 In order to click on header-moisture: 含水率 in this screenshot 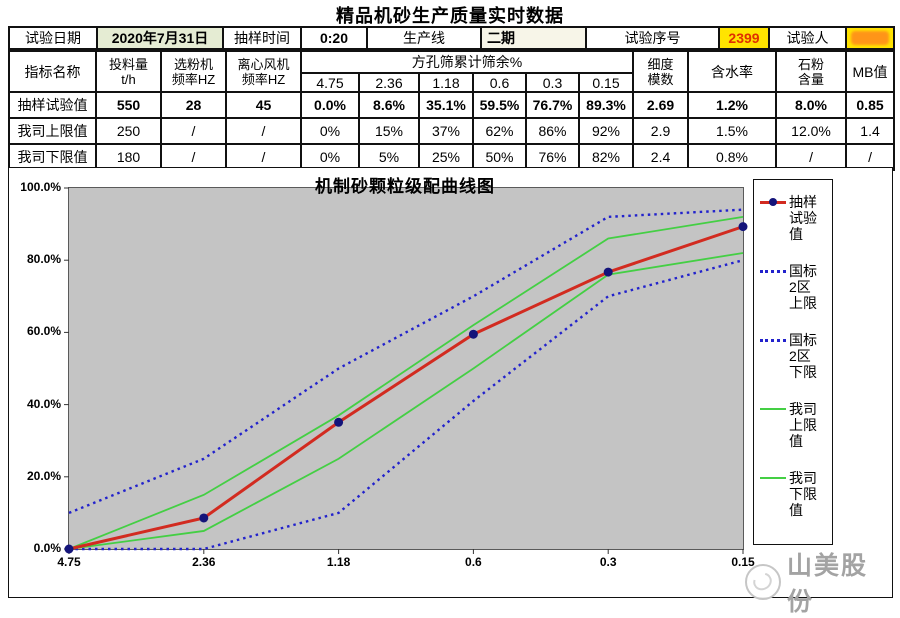, I will do `click(732, 71)`.